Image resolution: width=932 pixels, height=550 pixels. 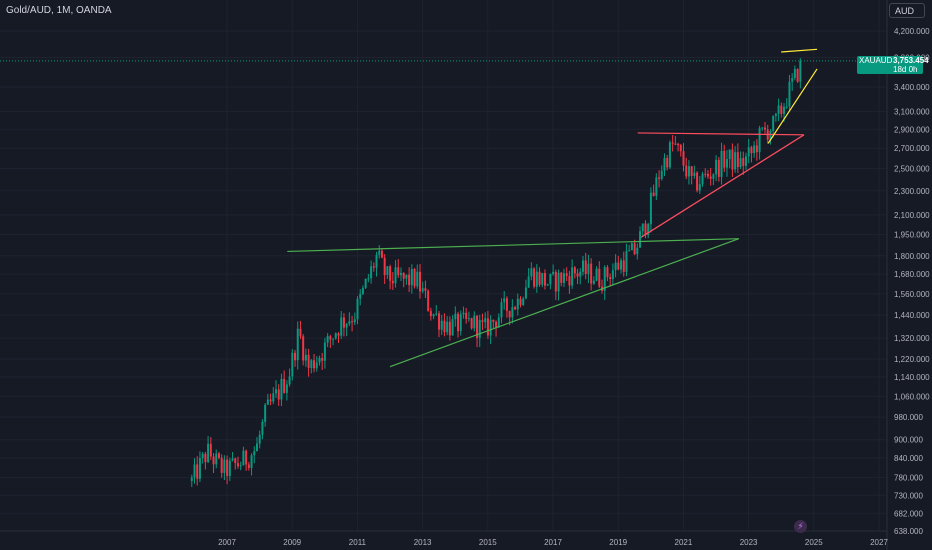 What do you see at coordinates (292, 542) in the screenshot?
I see `x-tick-label: 2009` at bounding box center [292, 542].